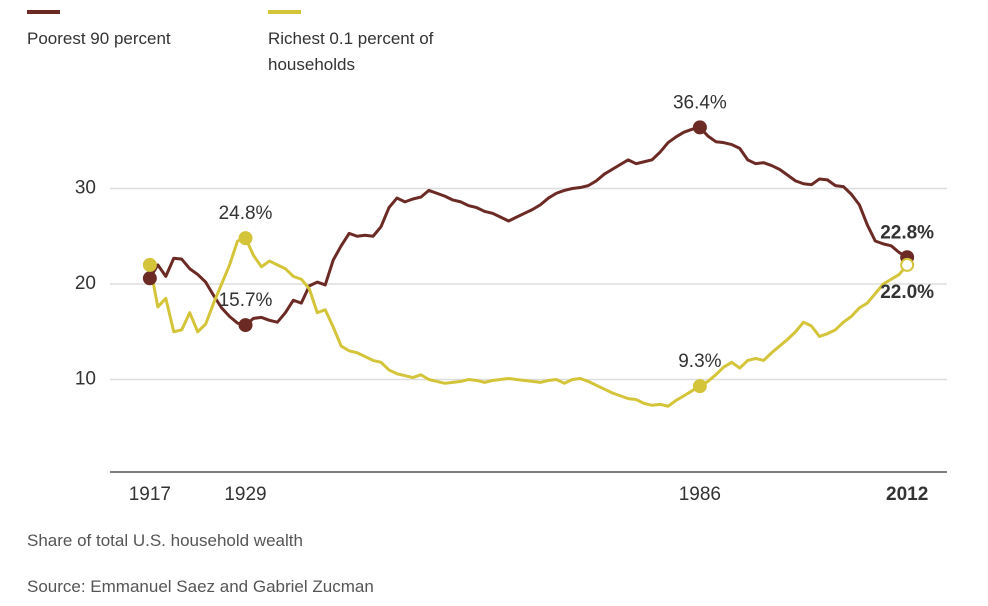 The width and height of the screenshot is (988, 606). Describe the element at coordinates (99, 38) in the screenshot. I see `legend-label: Poorest 90 percent` at that location.